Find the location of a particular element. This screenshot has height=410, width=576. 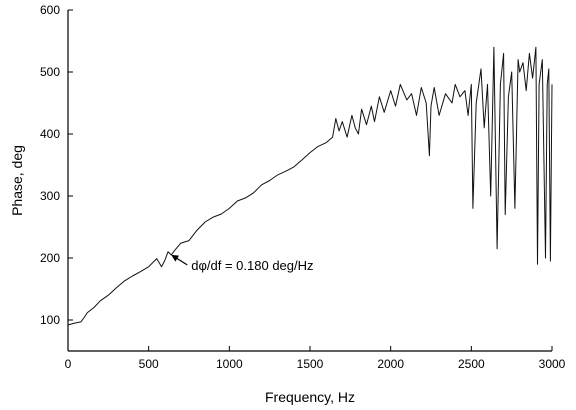

y-tick-label: 200 is located at coordinates (50, 258).